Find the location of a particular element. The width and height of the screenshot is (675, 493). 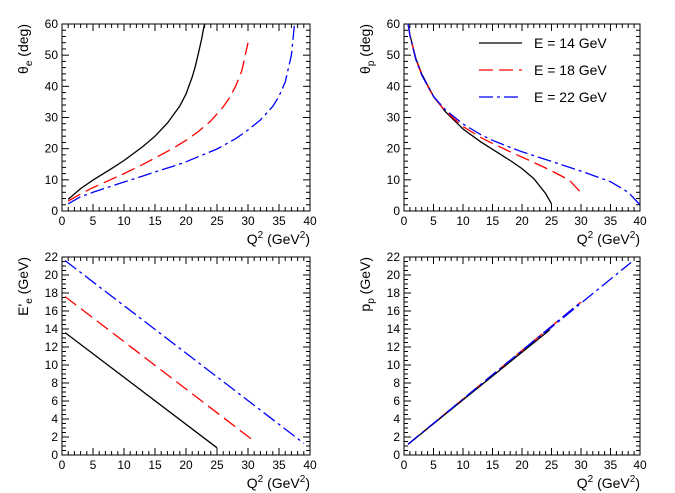

legend-label-e14gev: E = 14 GeV is located at coordinates (570, 43).